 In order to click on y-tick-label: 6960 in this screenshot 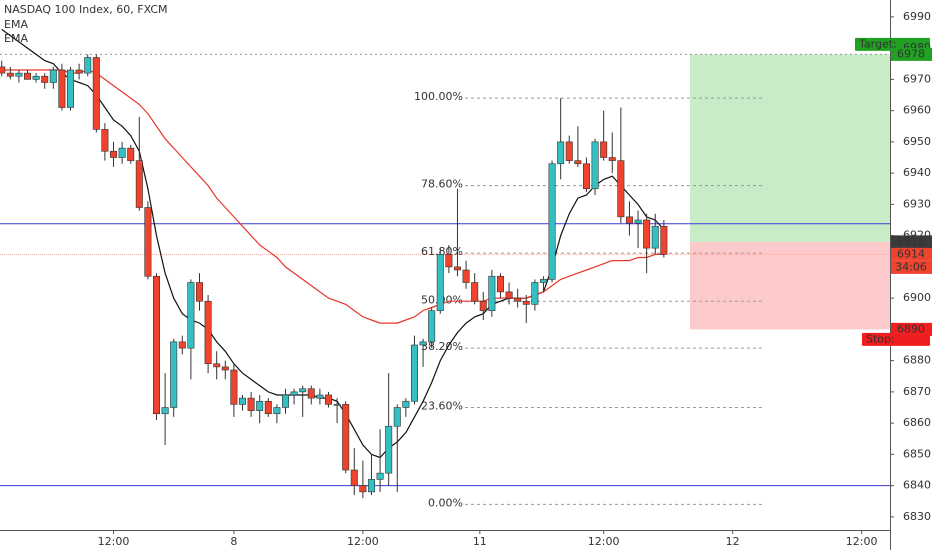, I will do `click(917, 110)`.